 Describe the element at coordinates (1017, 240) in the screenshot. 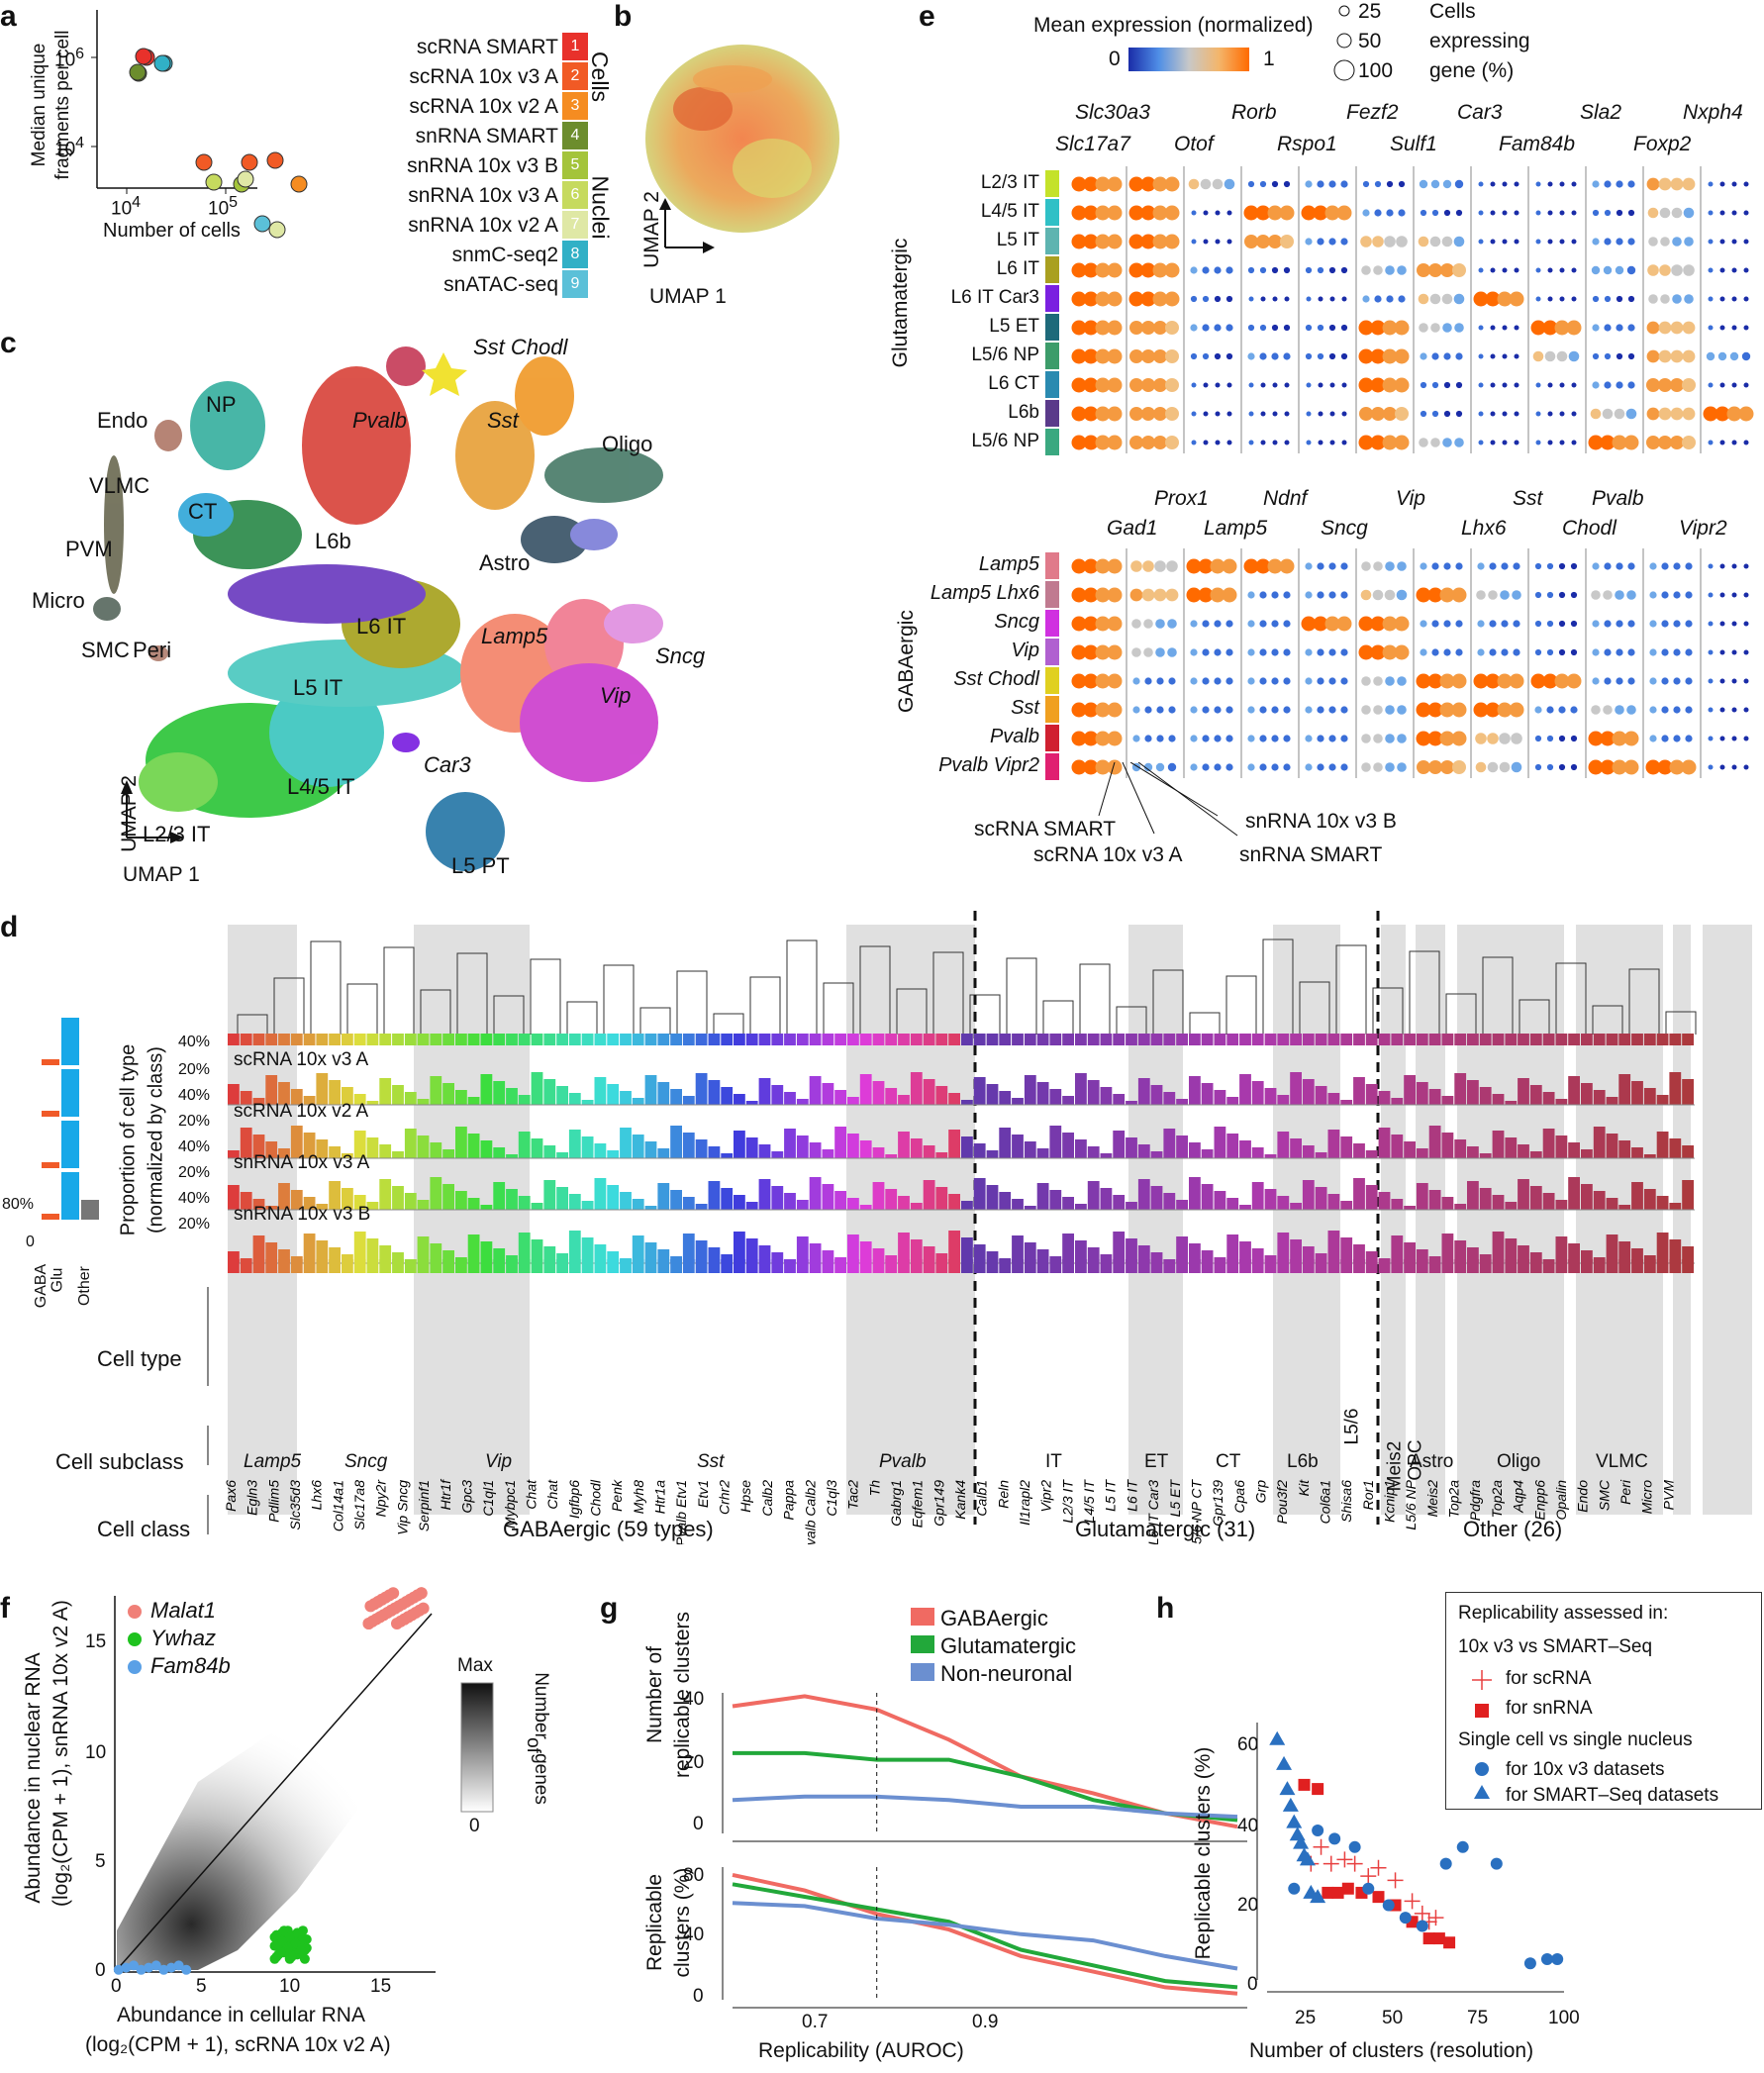

I see `glut-row-3: L5 IT` at that location.